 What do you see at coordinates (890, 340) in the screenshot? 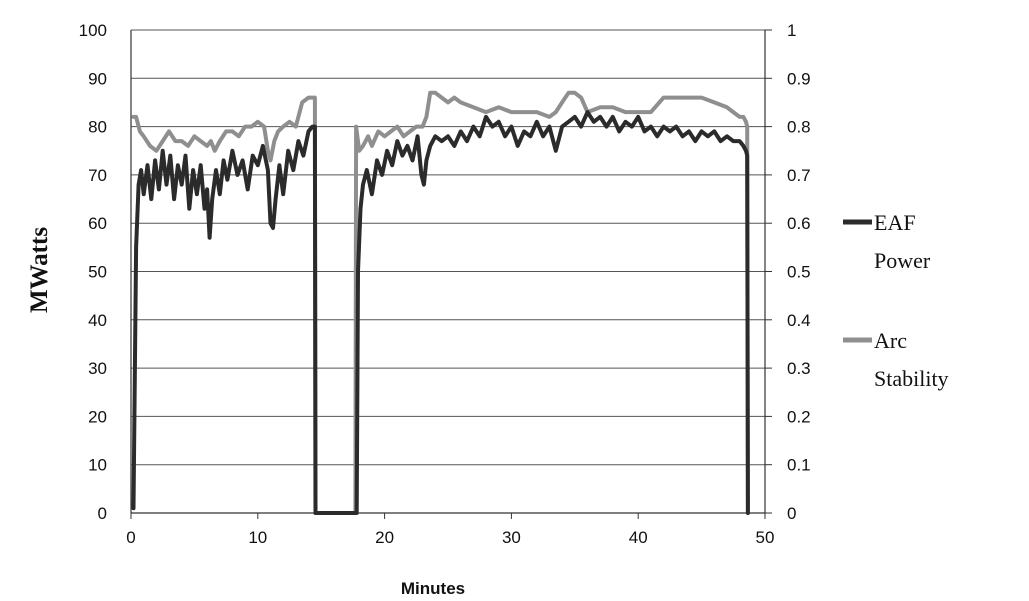
I see `legend-label: Arc` at bounding box center [890, 340].